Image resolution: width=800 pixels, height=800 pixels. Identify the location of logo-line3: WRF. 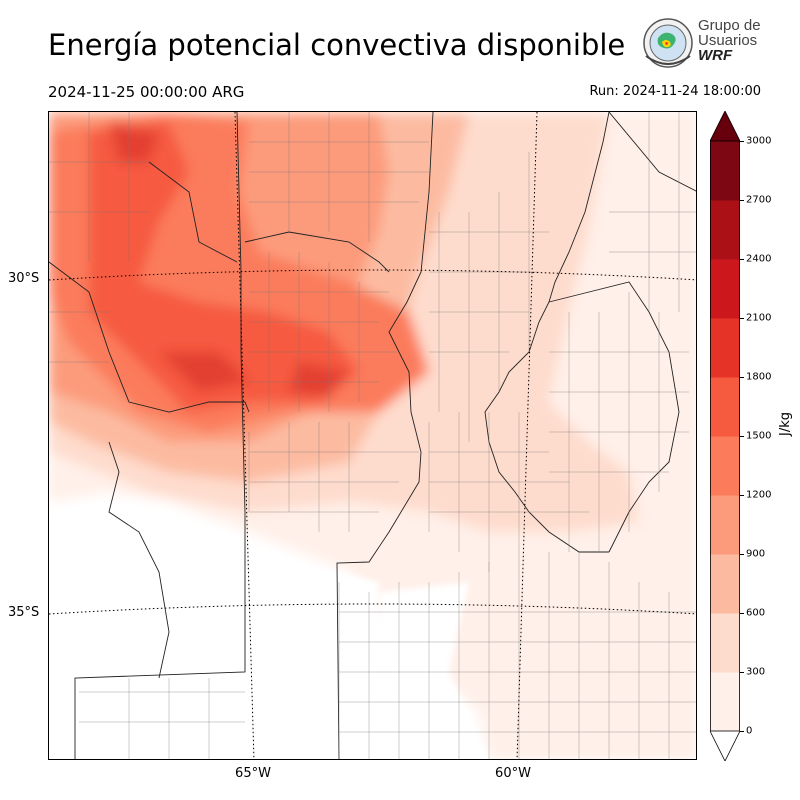
(715, 55).